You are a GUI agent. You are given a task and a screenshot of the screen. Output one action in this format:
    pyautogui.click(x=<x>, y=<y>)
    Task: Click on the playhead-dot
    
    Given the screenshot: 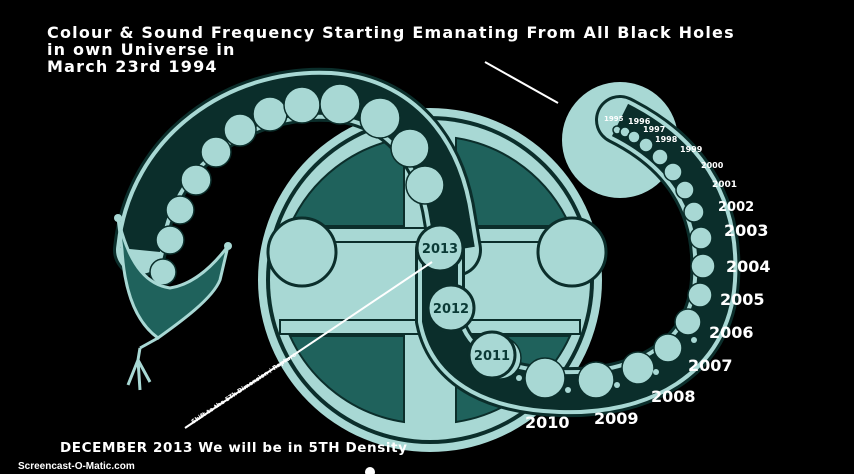 What is the action you would take?
    pyautogui.click(x=370, y=470)
    